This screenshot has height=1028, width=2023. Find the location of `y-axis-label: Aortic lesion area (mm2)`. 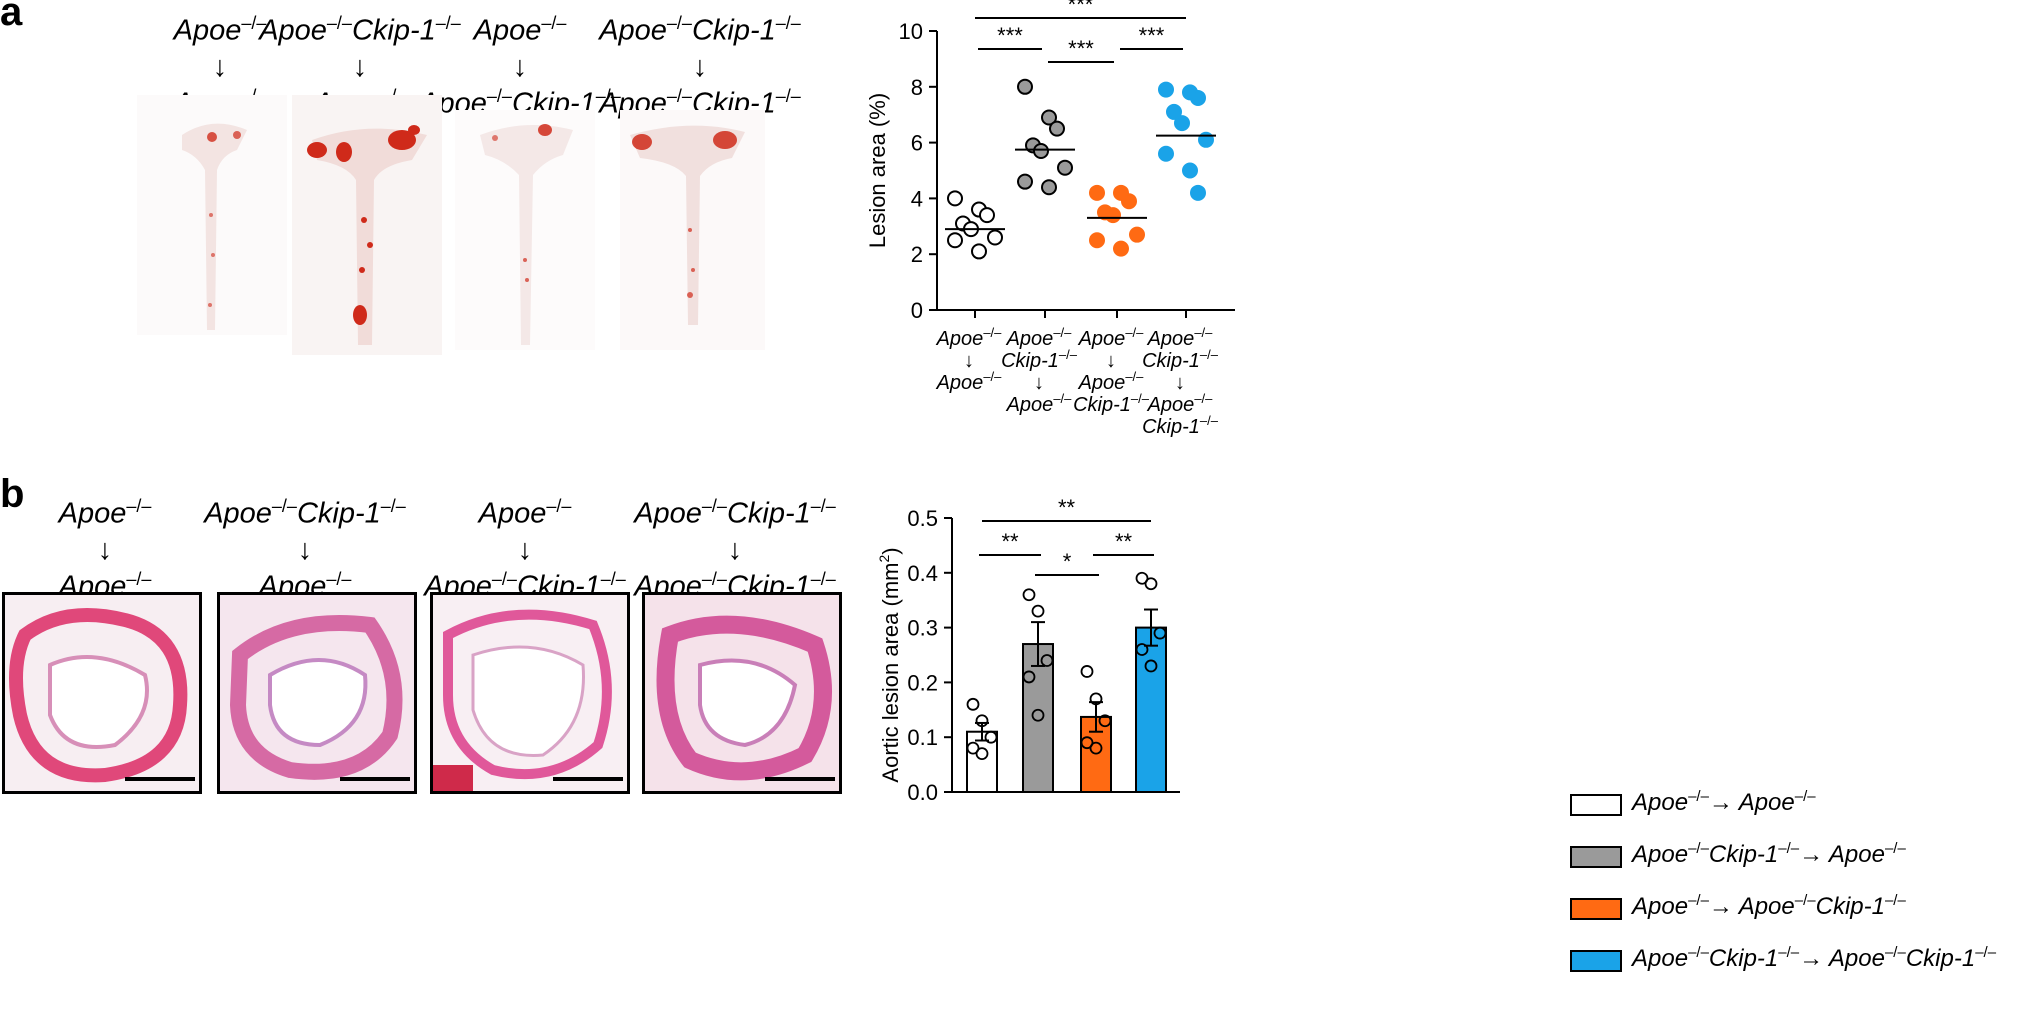

y-axis-label: Aortic lesion area (mm2) is located at coordinates (889, 664).